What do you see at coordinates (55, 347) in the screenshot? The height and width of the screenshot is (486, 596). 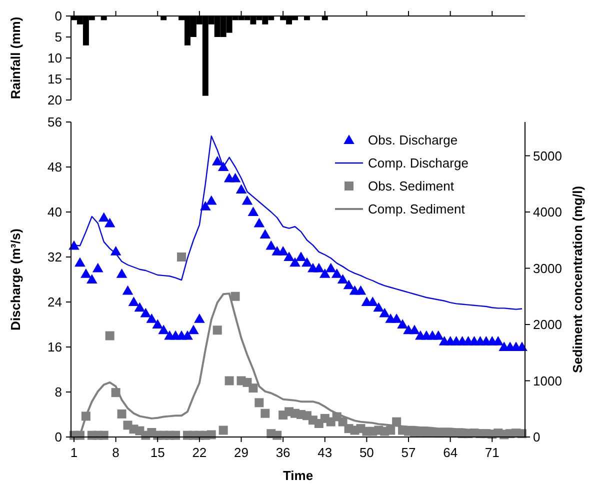 I see `y-tick-label: 16` at bounding box center [55, 347].